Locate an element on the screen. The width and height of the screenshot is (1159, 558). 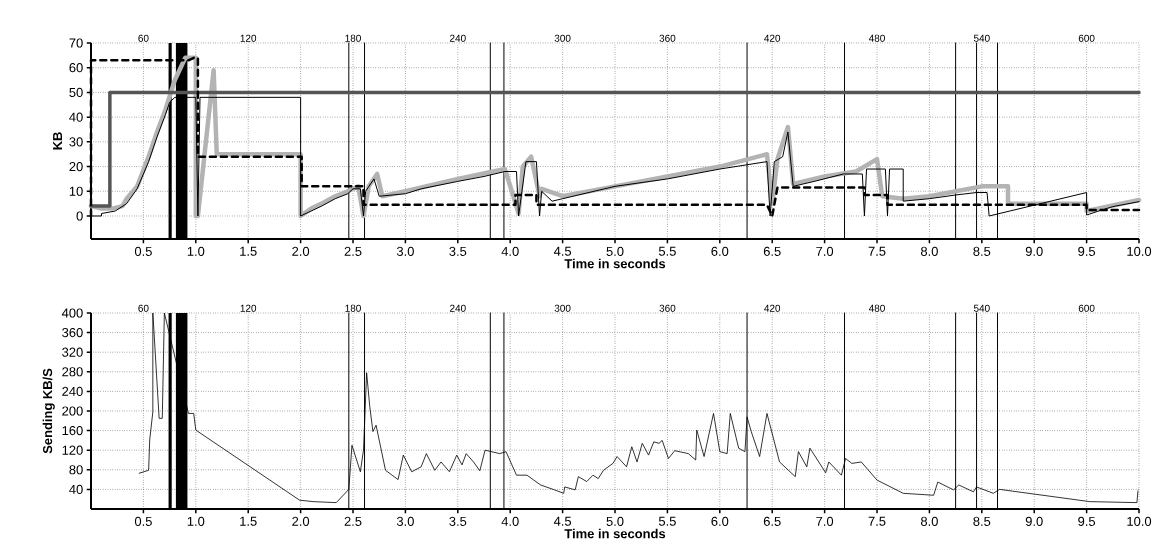
y-tick-label: 160 is located at coordinates (72, 431).